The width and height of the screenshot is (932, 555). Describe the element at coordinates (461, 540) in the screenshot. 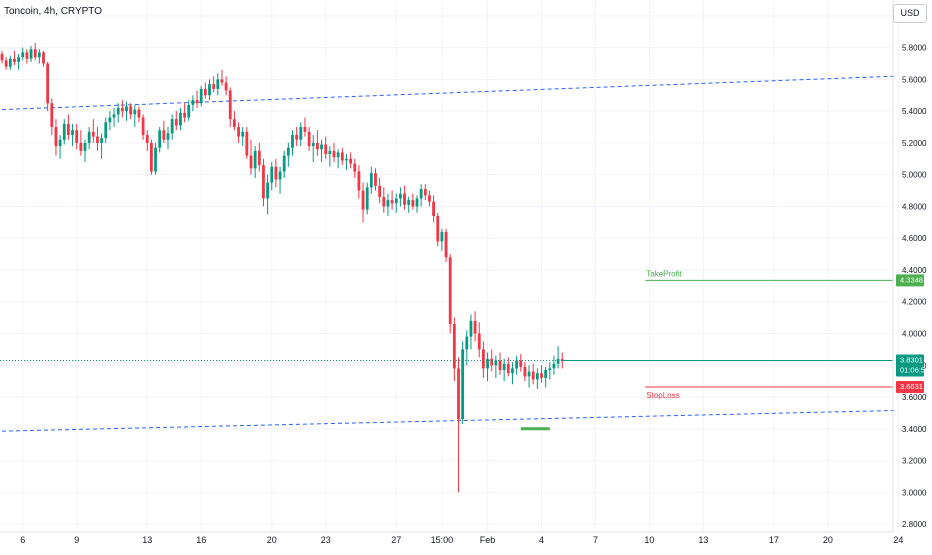

I see `time-axis: 6 9 13 16 20 23 27 15:00 Feb 4 7 10 13 17 20 24` at that location.